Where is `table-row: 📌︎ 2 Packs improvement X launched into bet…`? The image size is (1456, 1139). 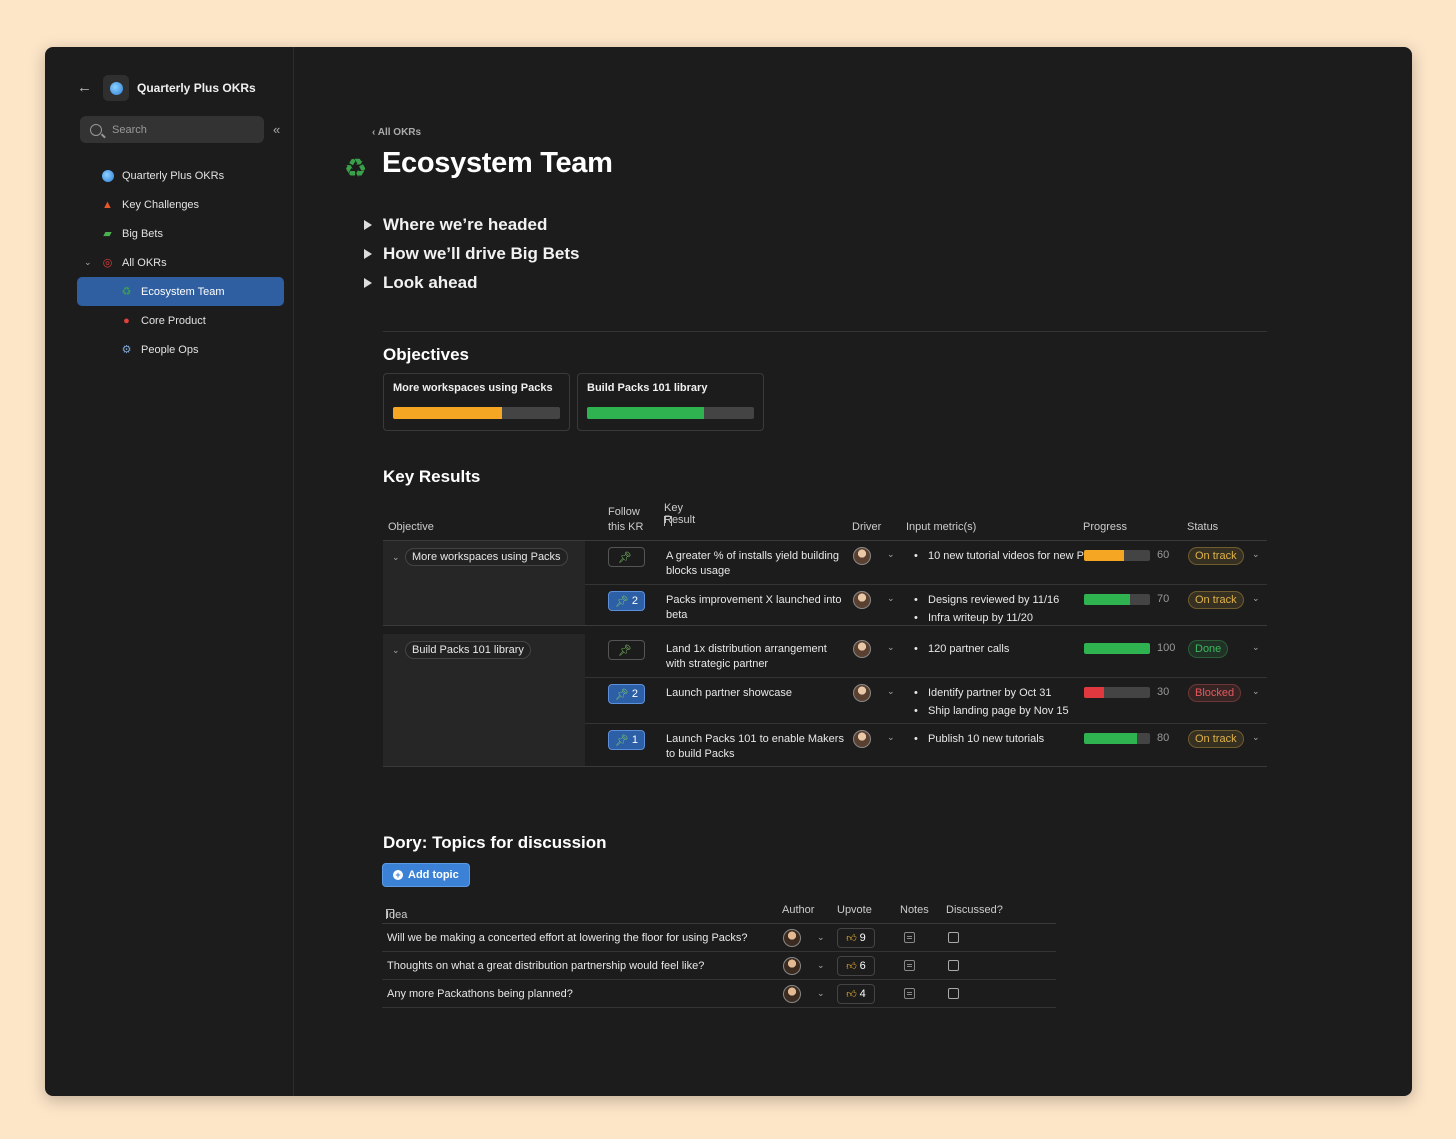
table-row: 📌︎ 2 Packs improvement X launched into bet… is located at coordinates (926, 605).